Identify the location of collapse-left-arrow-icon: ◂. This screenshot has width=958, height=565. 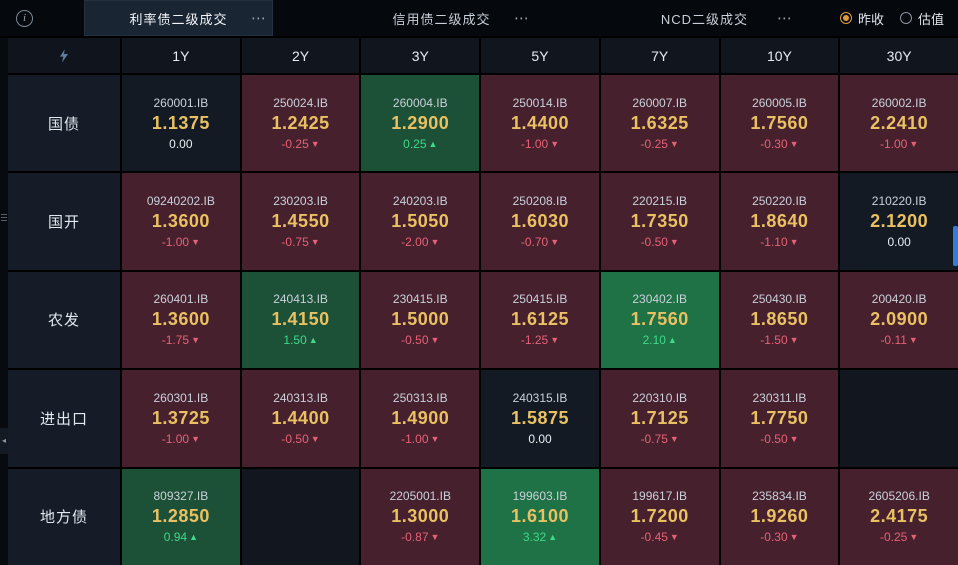
(4, 440).